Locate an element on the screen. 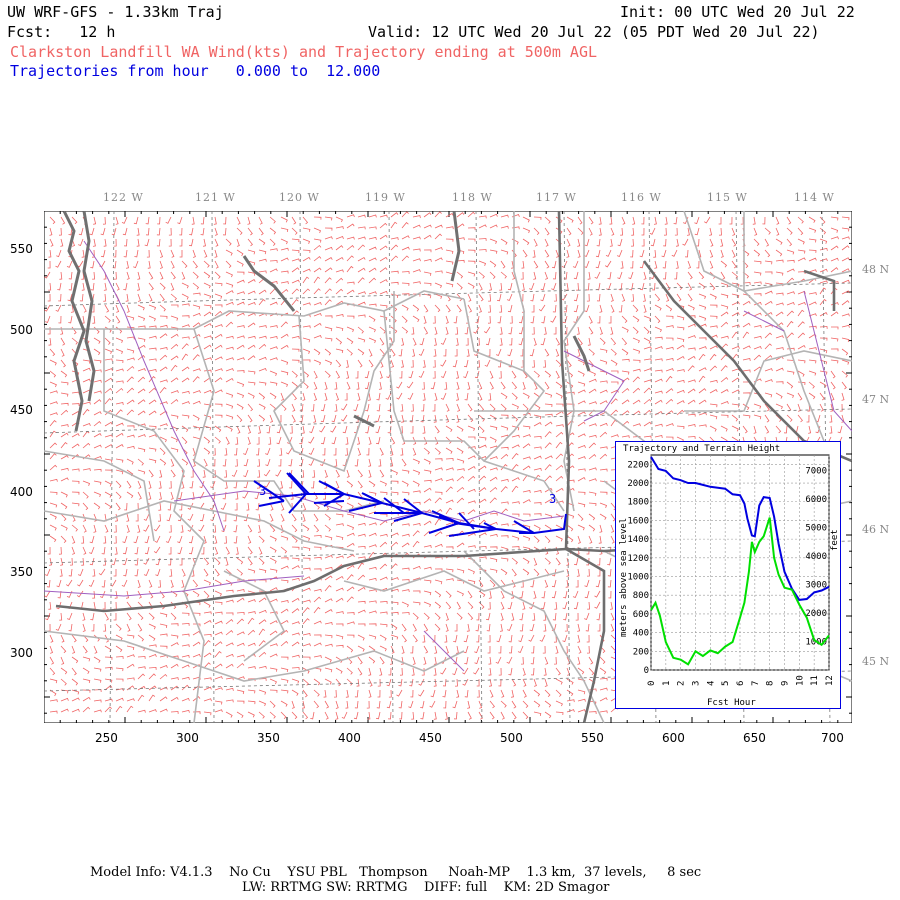 Image resolution: width=900 pixels, height=900 pixels. model-title: UW WRF-GFS - 1.33km Traj is located at coordinates (115, 12).